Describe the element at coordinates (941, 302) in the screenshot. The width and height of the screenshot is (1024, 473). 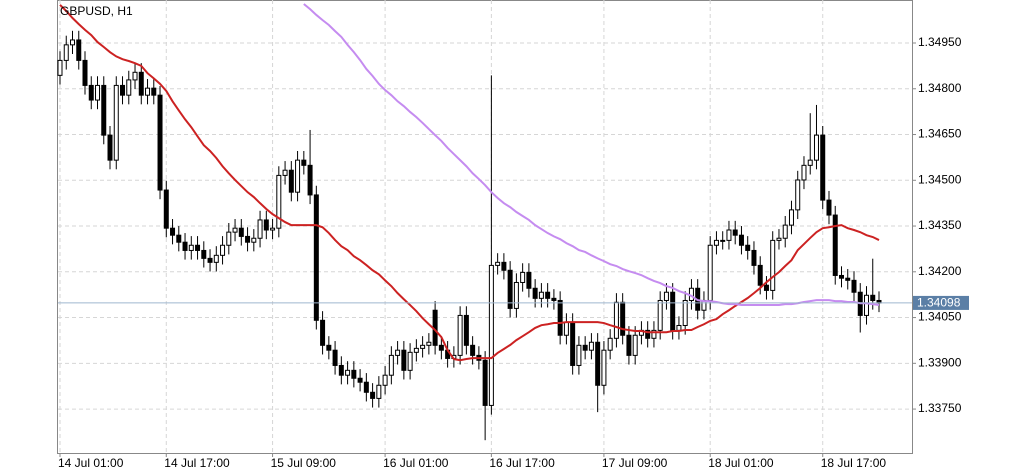
I see `price-tag` at that location.